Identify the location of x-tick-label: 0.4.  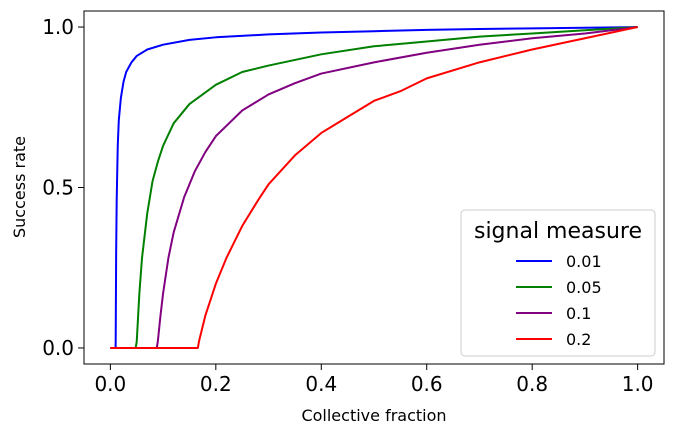
(321, 384).